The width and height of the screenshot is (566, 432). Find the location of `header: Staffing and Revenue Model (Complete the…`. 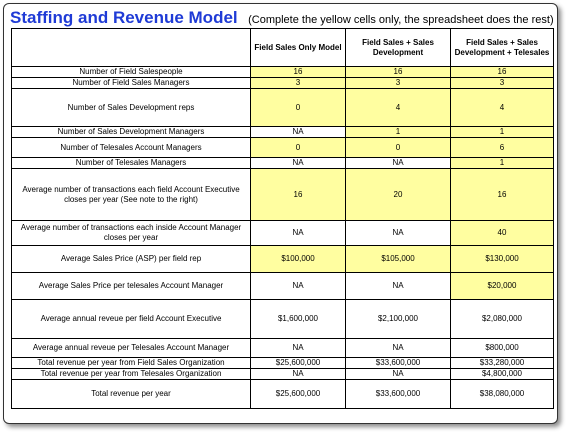

header: Staffing and Revenue Model (Complete the… is located at coordinates (282, 18).